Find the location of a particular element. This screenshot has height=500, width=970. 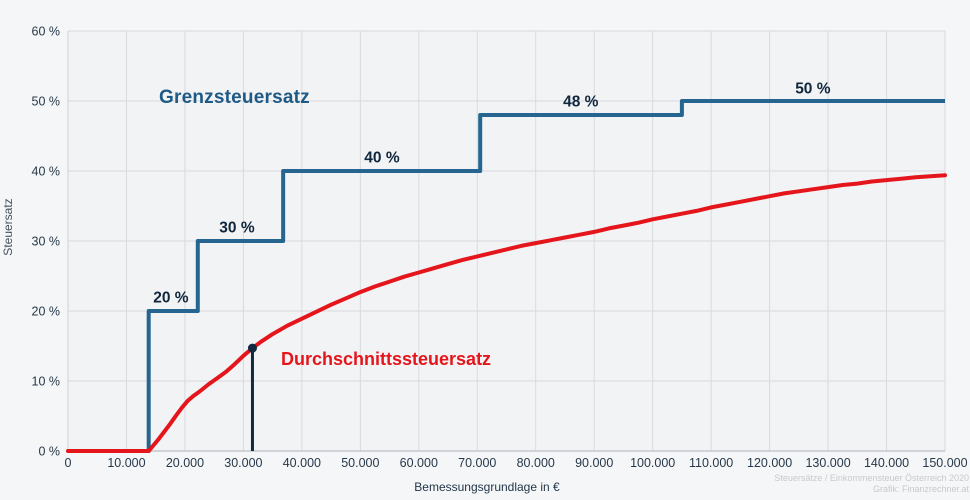

x-tick-label-3: 30.000 is located at coordinates (243, 463).